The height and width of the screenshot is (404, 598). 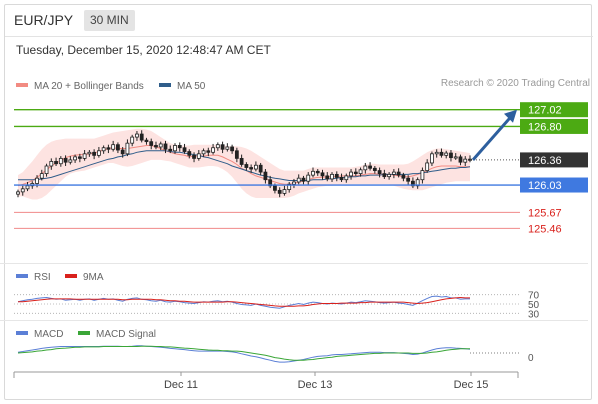 I want to click on timeframe-button: 30 MIN, so click(x=109, y=20).